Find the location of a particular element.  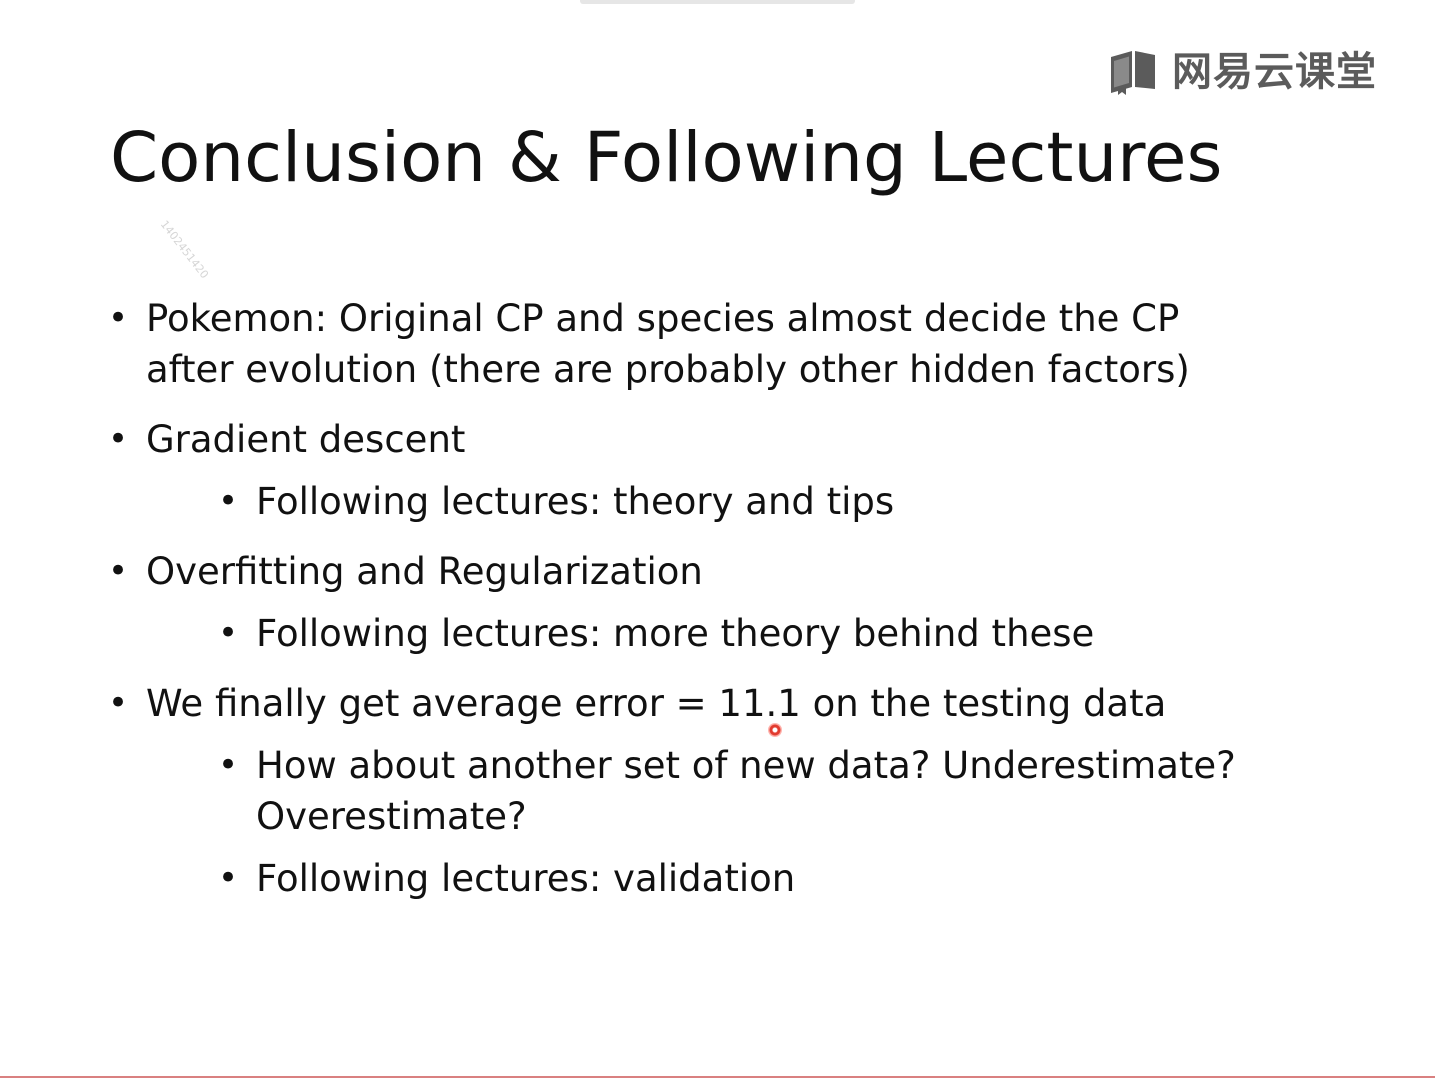

sub-bullet-line: Following lectures: theory and tips is located at coordinates (575, 501).